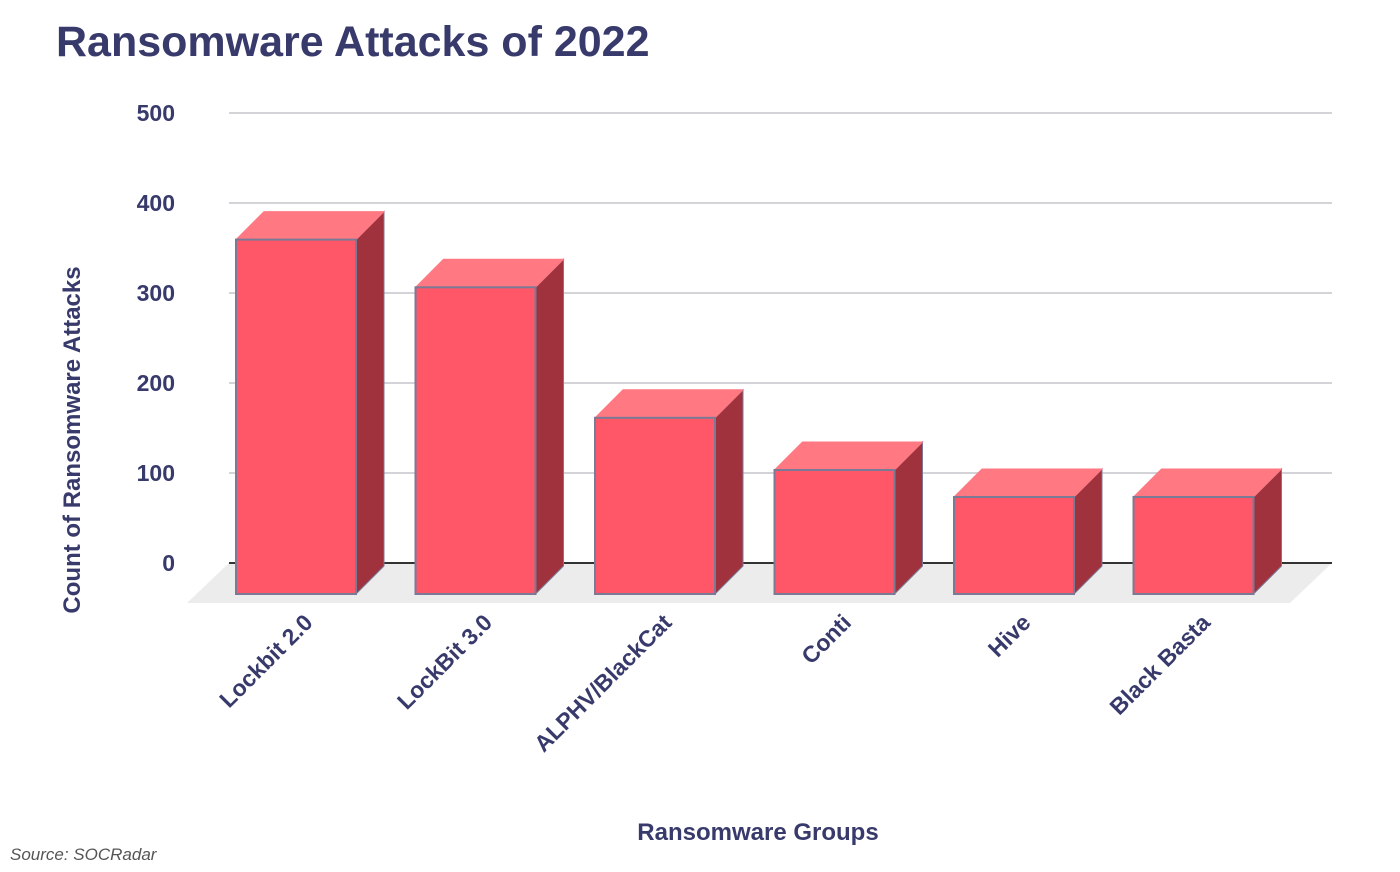 Image resolution: width=1400 pixels, height=872 pixels. I want to click on y-tick-label: 500, so click(156, 113).